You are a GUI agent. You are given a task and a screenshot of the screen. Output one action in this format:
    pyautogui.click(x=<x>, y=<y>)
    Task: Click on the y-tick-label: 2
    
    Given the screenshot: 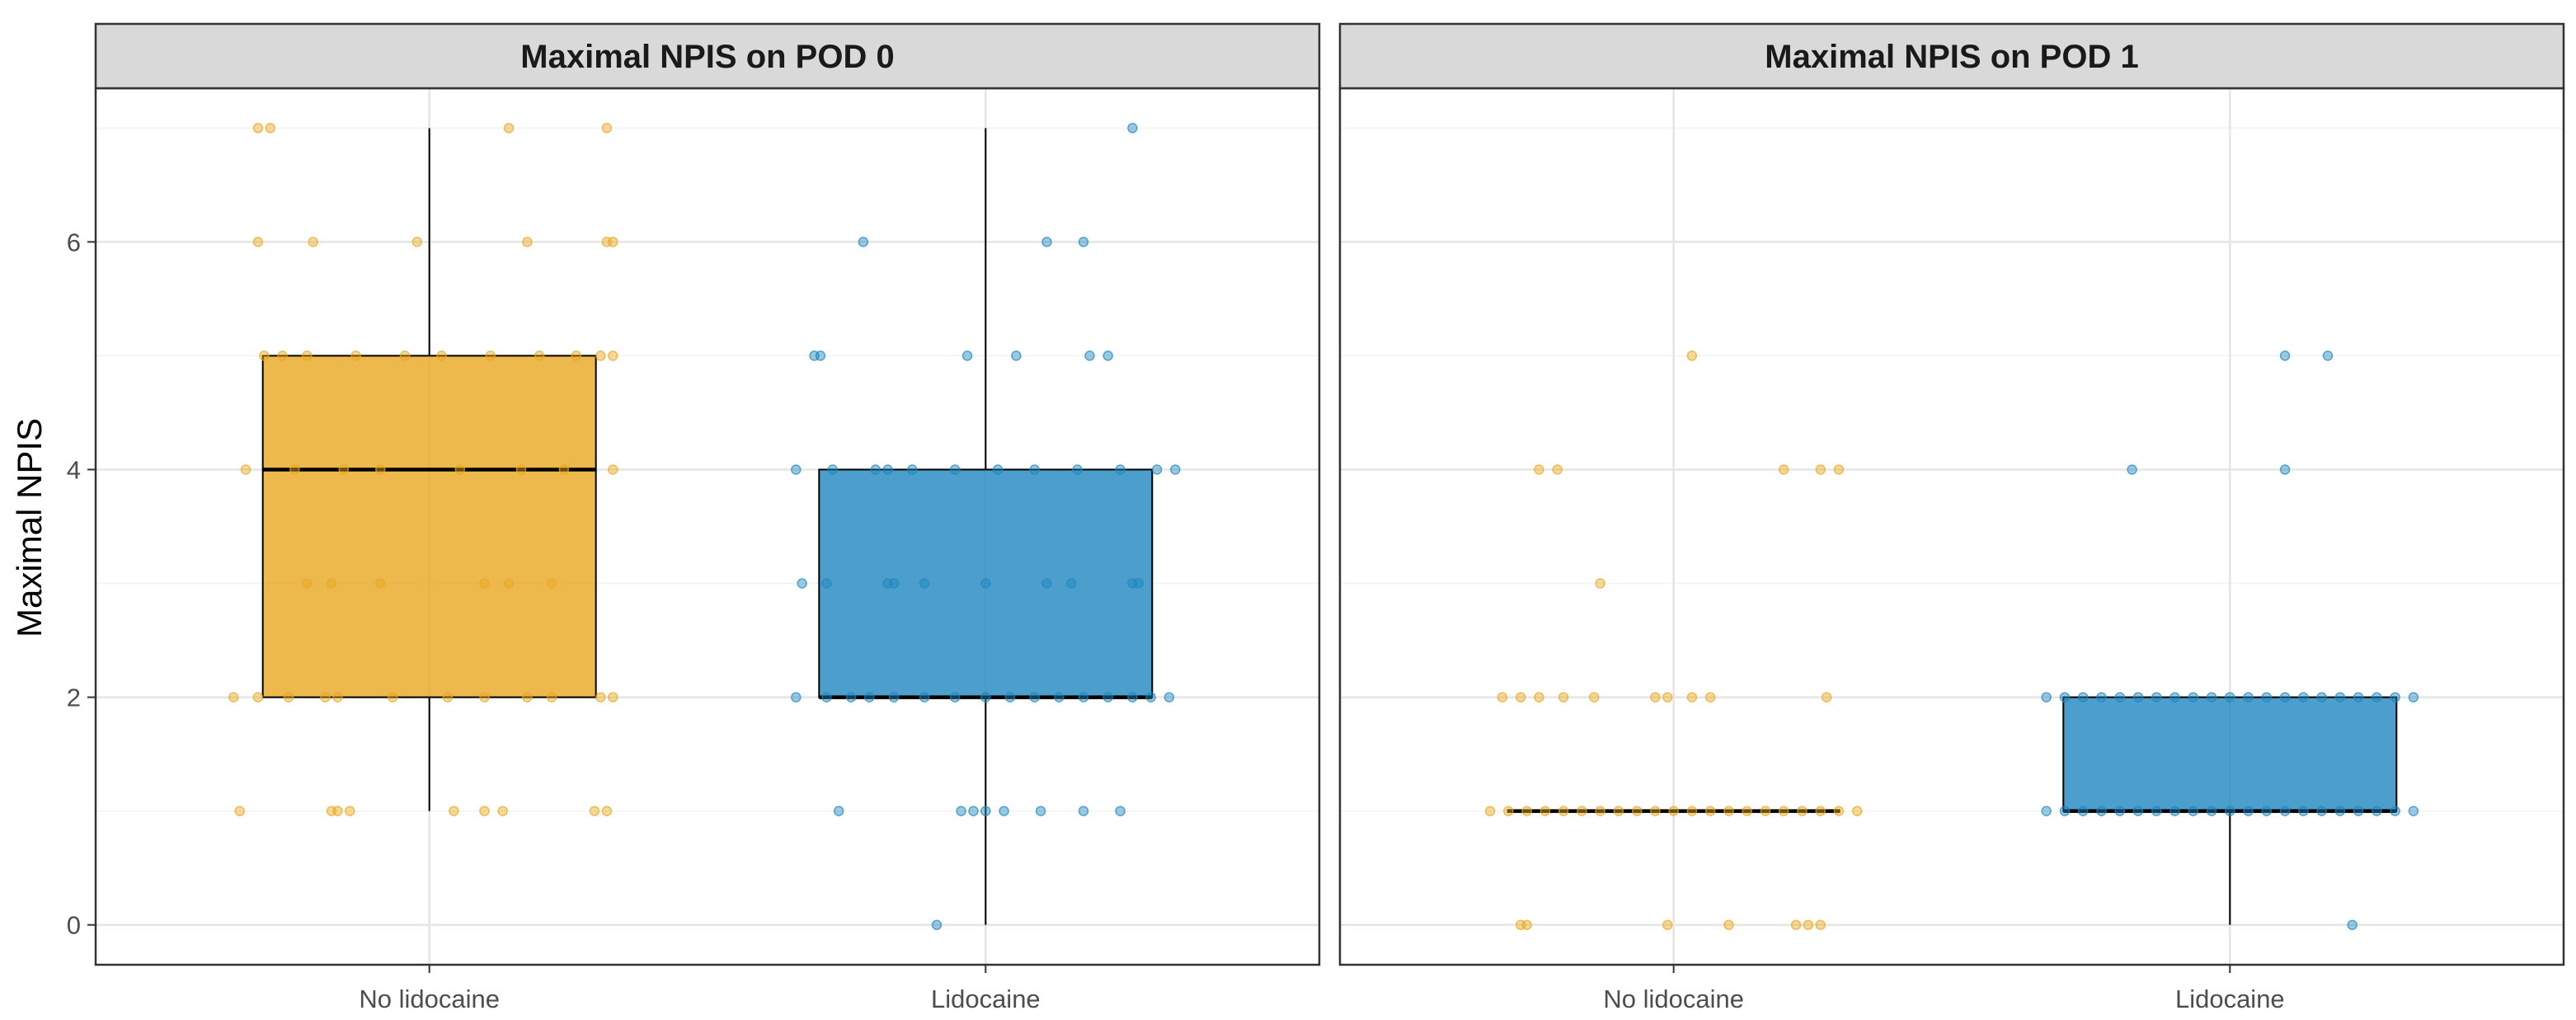 What is the action you would take?
    pyautogui.click(x=74, y=698)
    